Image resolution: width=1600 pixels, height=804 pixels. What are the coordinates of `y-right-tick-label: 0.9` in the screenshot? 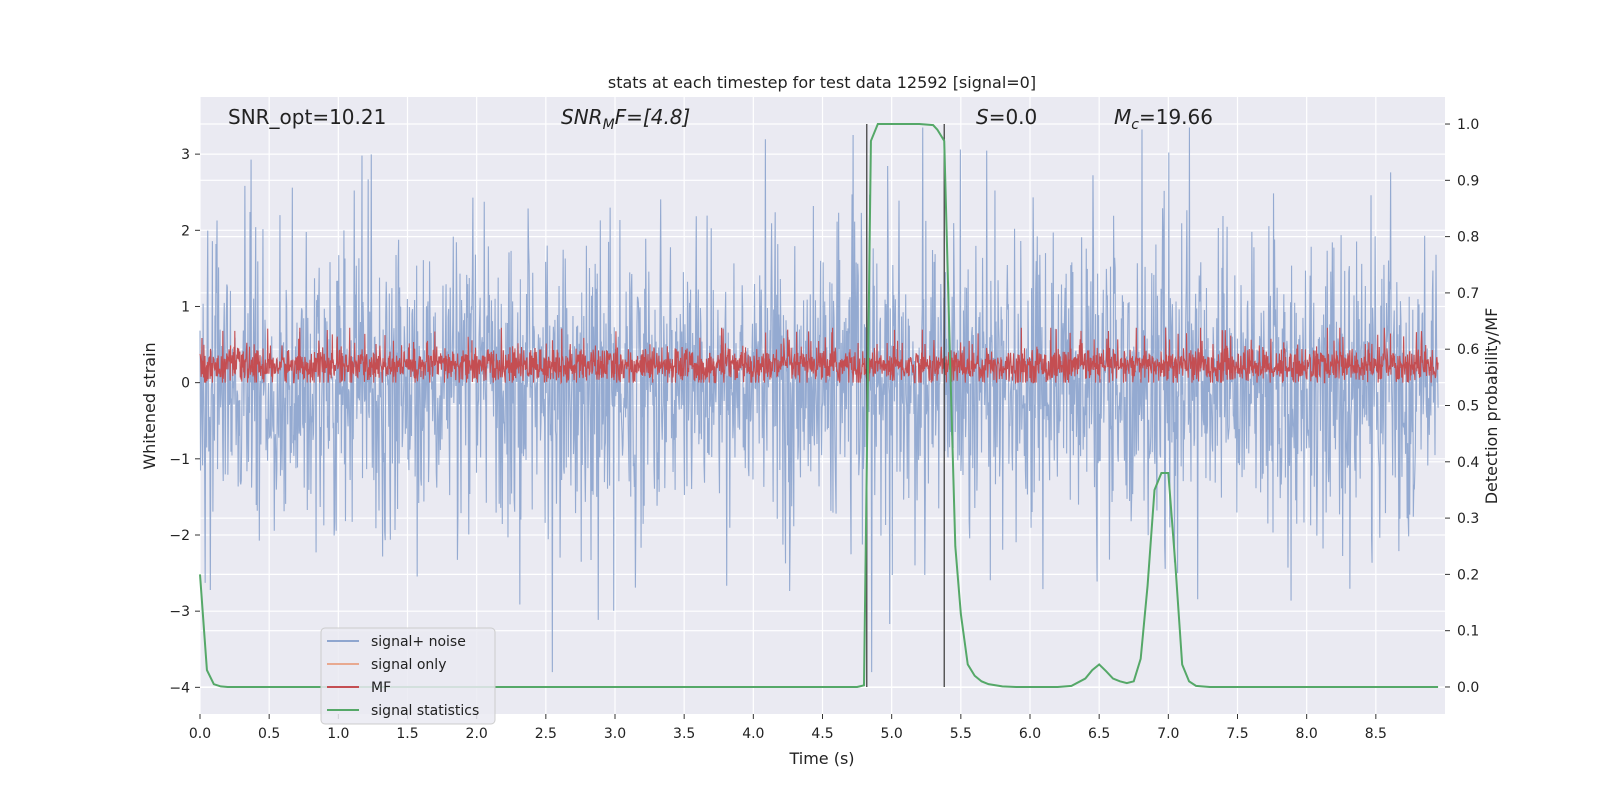 It's located at (1468, 181).